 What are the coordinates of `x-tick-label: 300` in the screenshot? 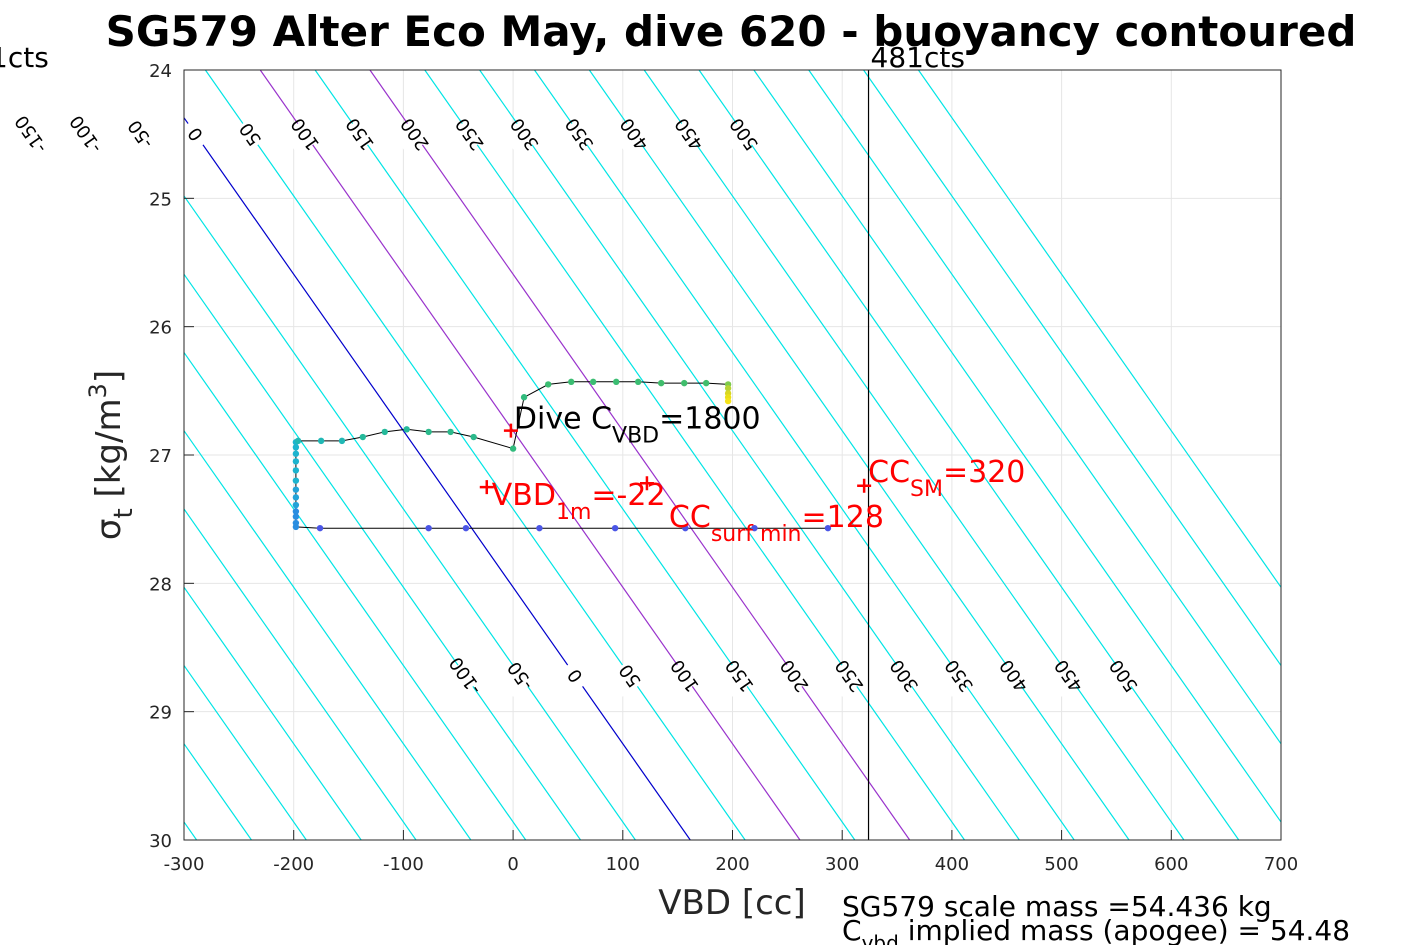 It's located at (842, 864).